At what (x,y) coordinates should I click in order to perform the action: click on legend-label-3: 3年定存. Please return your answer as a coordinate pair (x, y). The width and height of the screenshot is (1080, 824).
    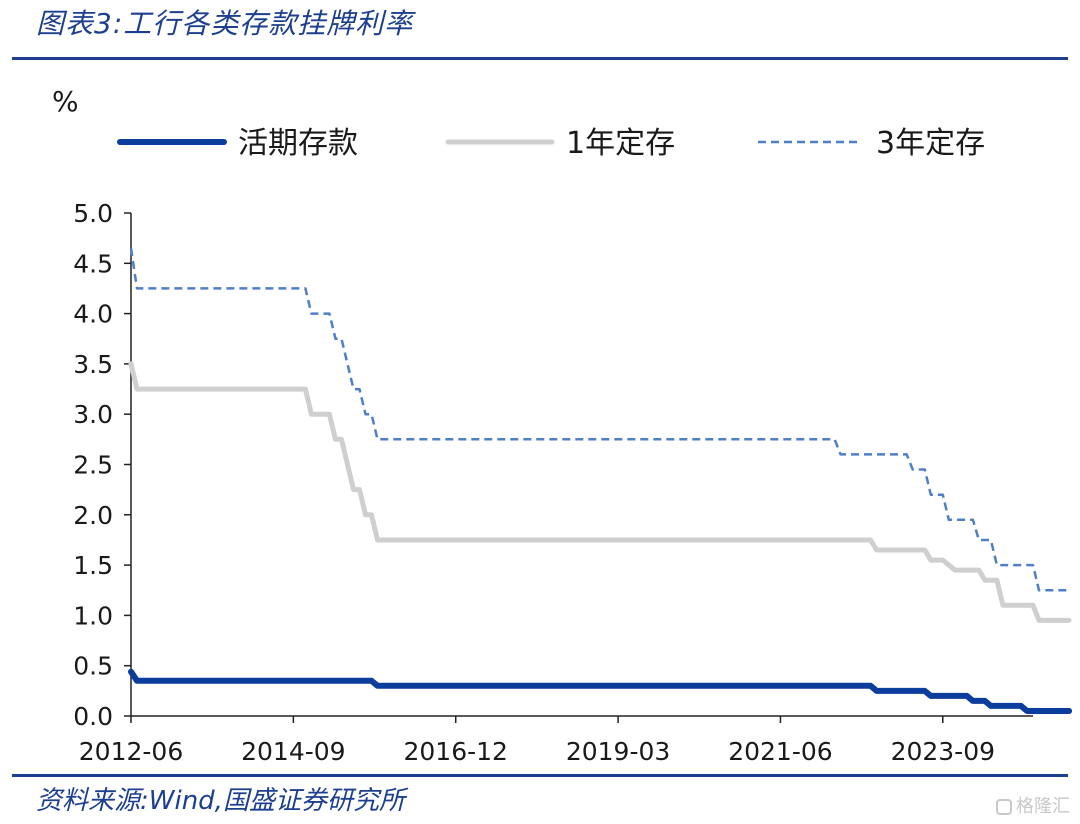
    Looking at the image, I should click on (930, 143).